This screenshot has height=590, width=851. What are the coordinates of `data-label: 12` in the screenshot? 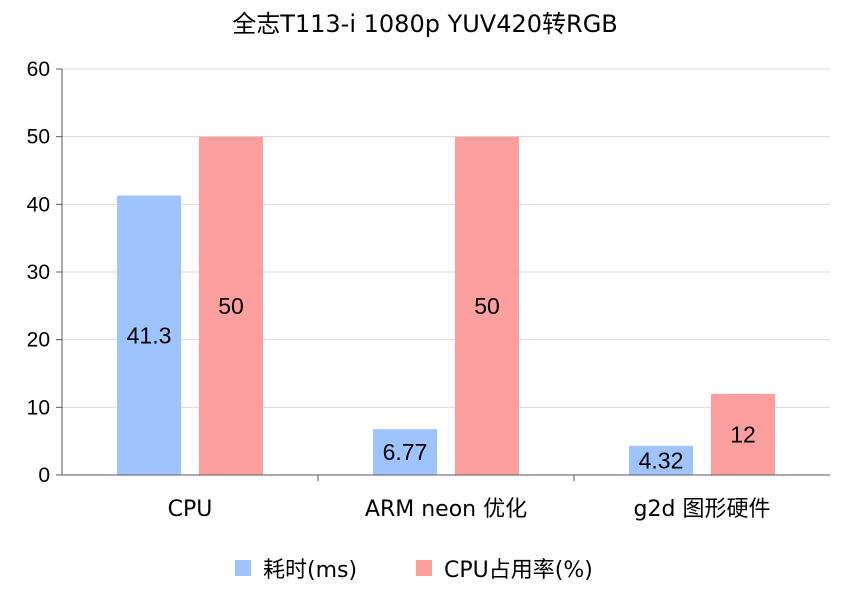 It's located at (743, 434).